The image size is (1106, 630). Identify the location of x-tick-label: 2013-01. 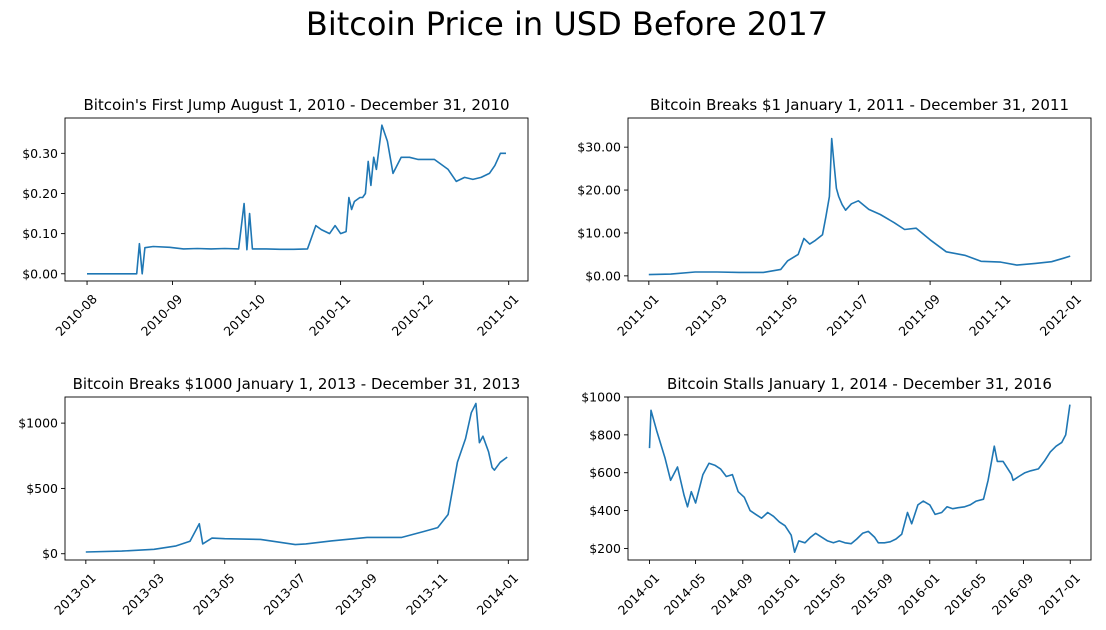
(75, 594).